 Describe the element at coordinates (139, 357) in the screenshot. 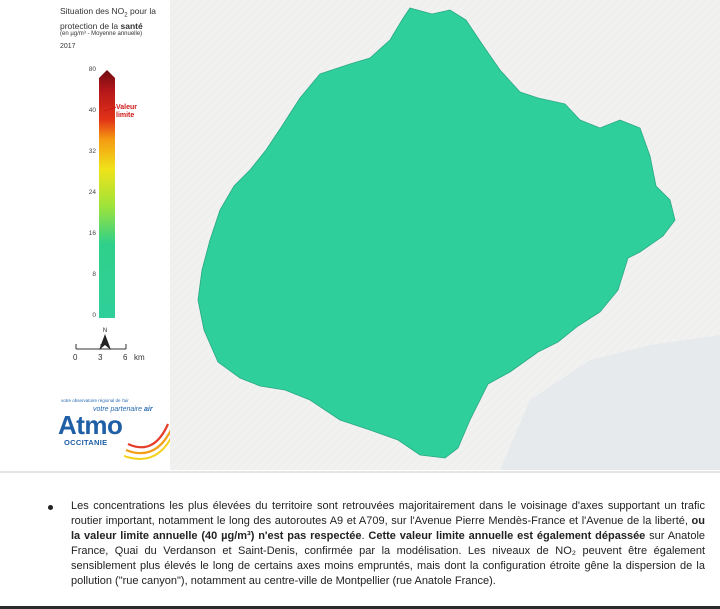

I see `scale-label: km` at that location.